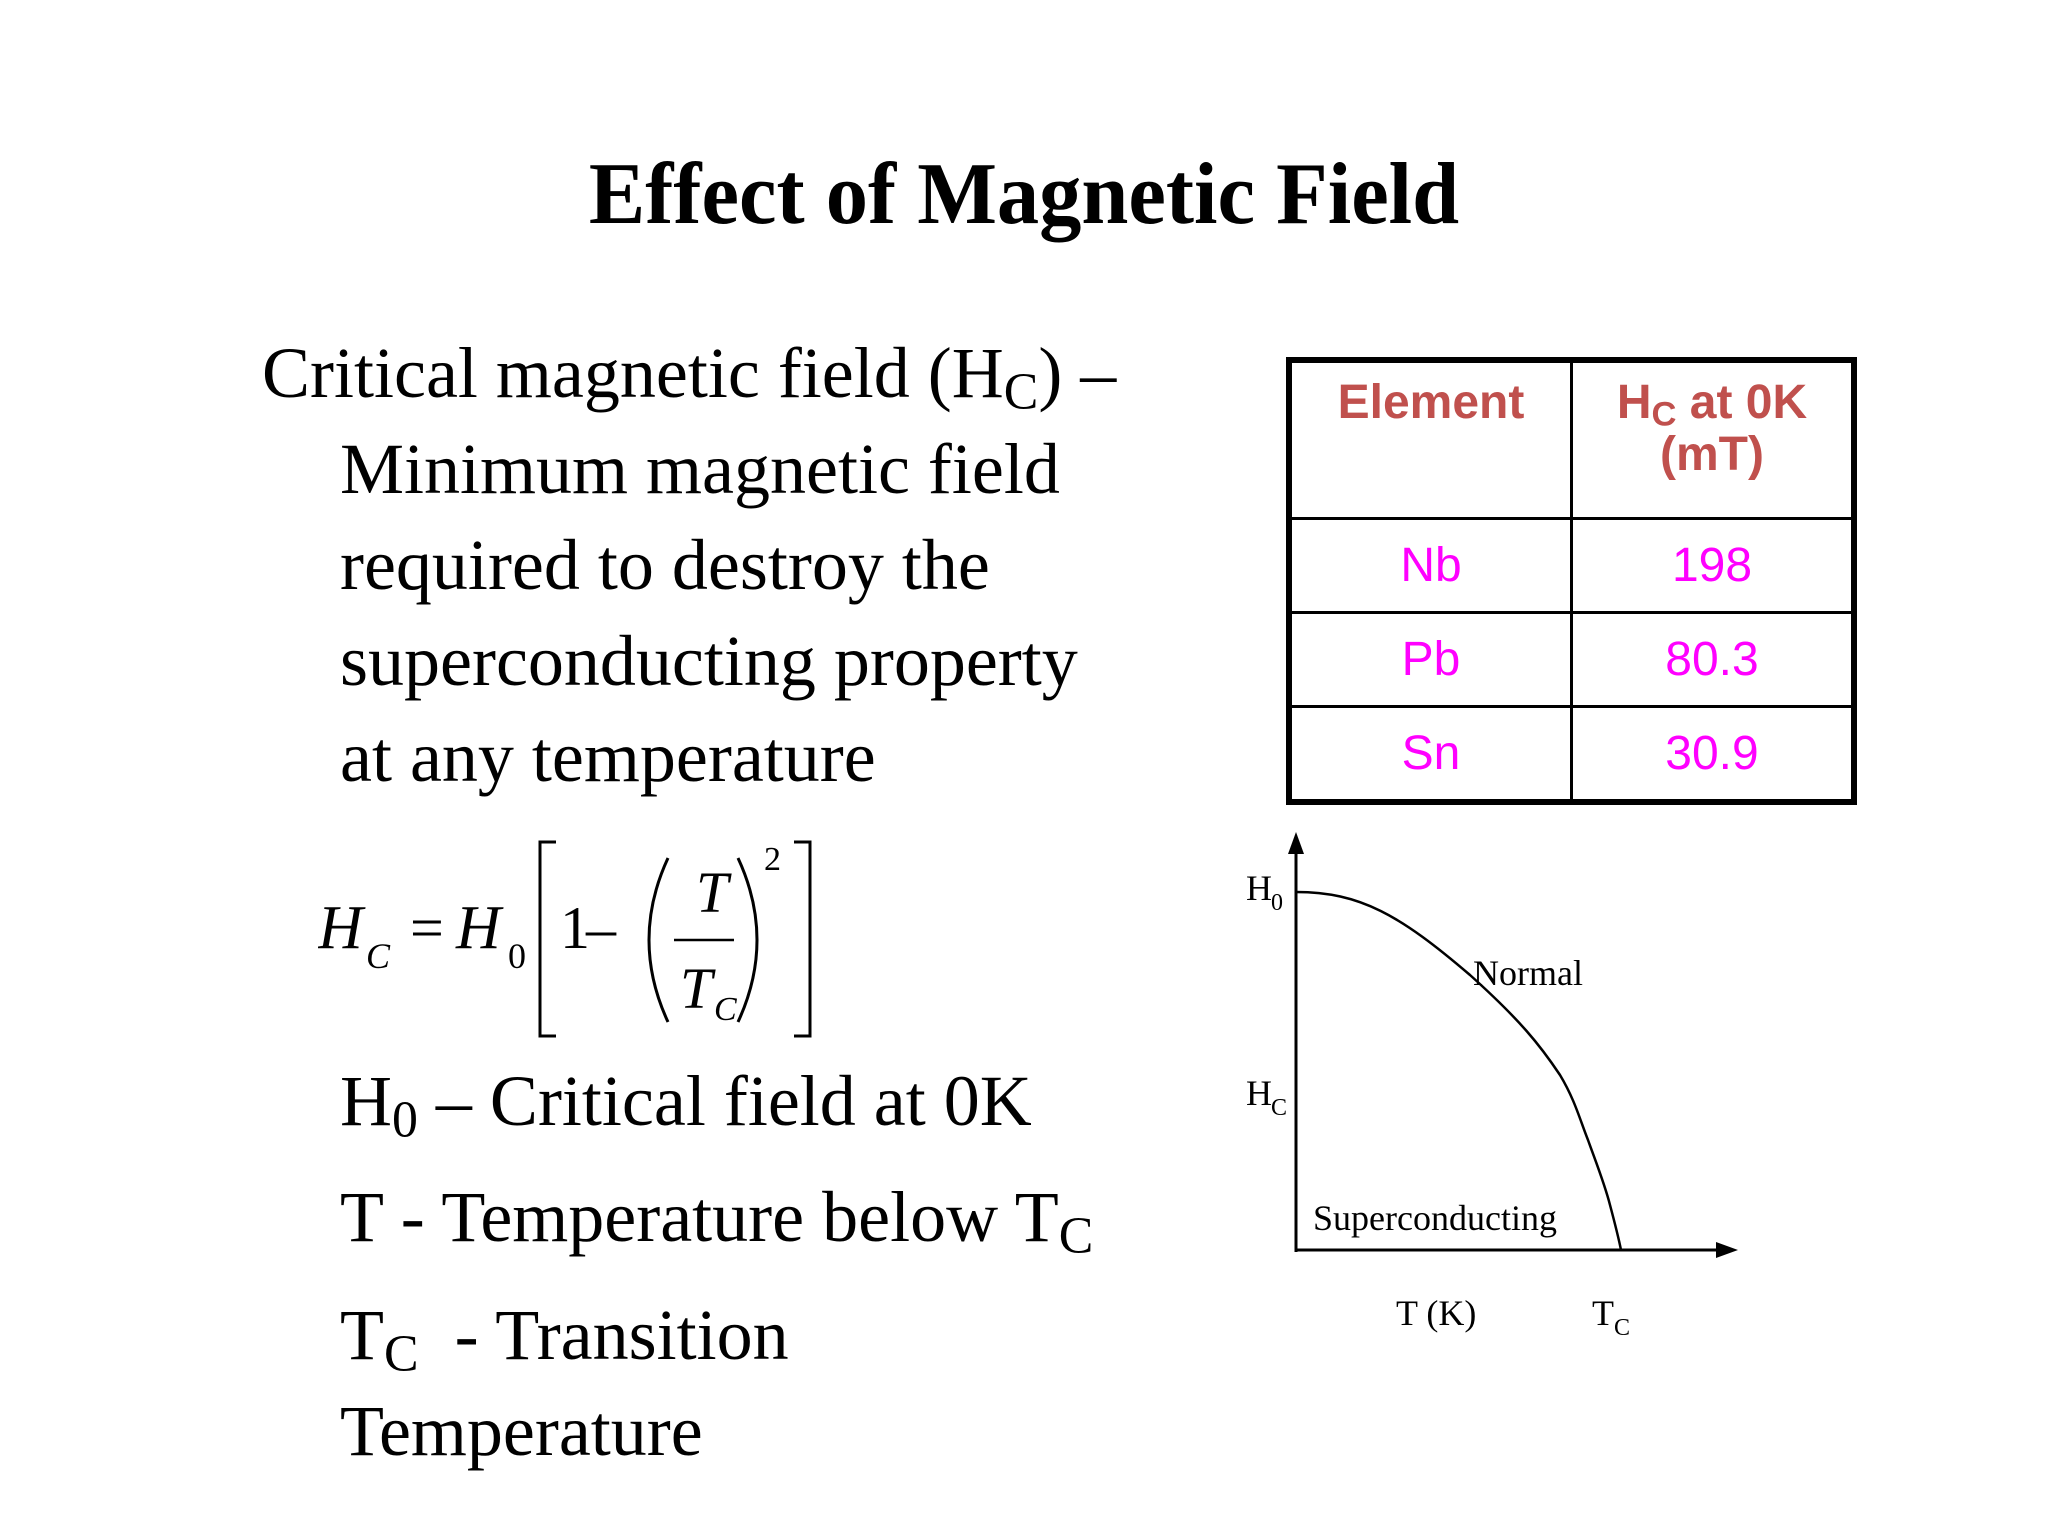 The height and width of the screenshot is (1536, 2048). What do you see at coordinates (1259, 1093) in the screenshot?
I see `label-hc: H` at bounding box center [1259, 1093].